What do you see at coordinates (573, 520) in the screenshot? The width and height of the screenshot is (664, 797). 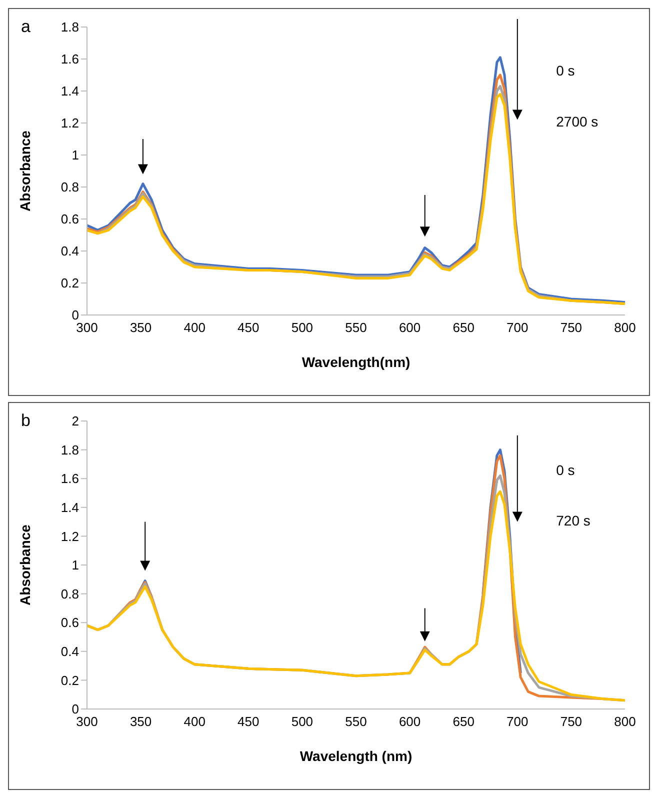 I see `annotation: 720 s` at bounding box center [573, 520].